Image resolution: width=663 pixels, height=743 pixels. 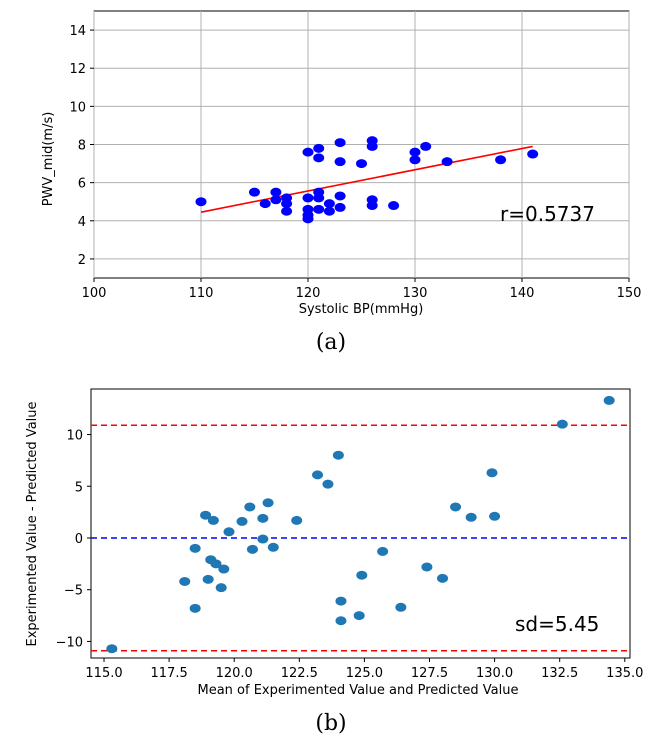 I want to click on chart-b-y-ticks: 10 5 0 −5 −10, so click(x=73, y=539).